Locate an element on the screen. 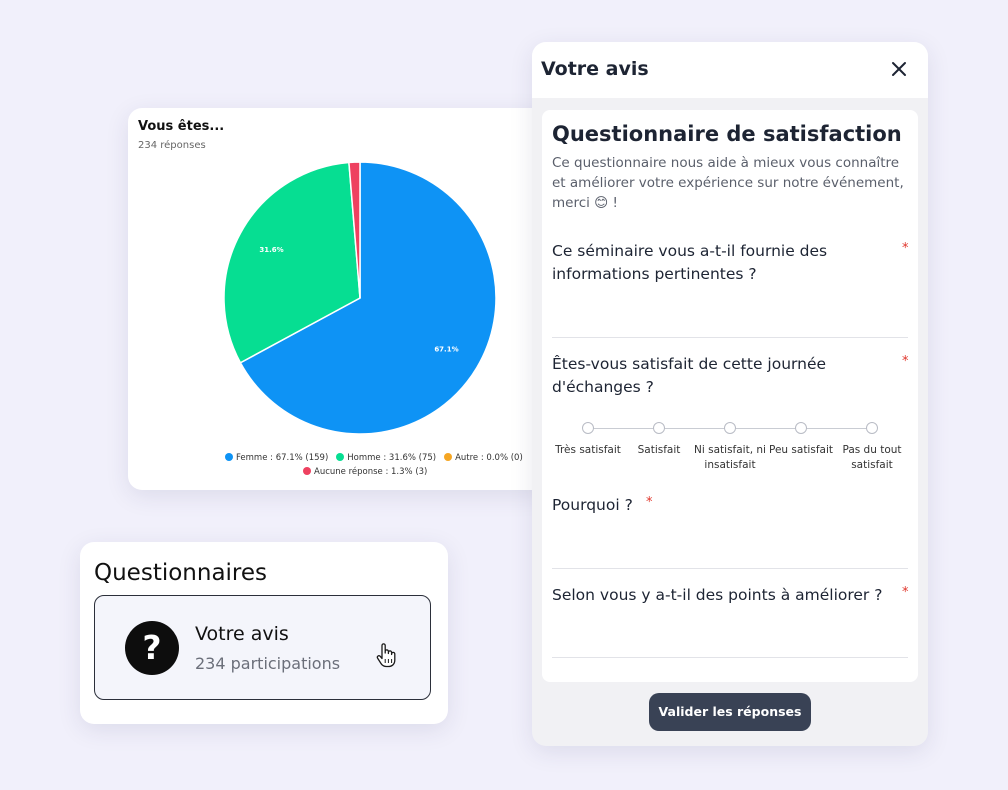 Image resolution: width=1008 pixels, height=790 pixels. legend-item: Femme : 67.1% (159) is located at coordinates (276, 458).